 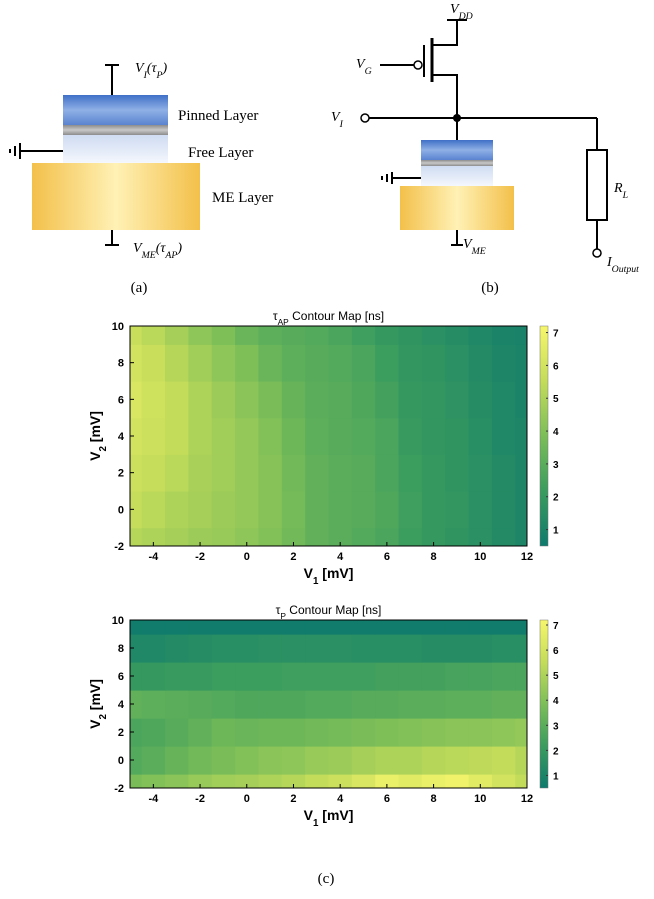 I want to click on pinned-layer, so click(x=457, y=150).